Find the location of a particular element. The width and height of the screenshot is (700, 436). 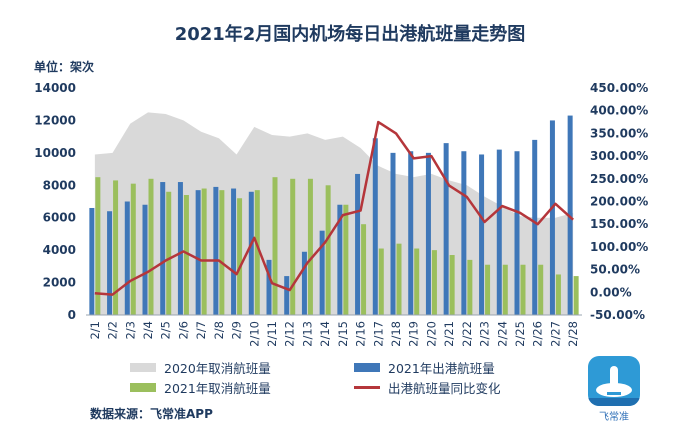

x-tick-2-19: 2/19 is located at coordinates (414, 334).